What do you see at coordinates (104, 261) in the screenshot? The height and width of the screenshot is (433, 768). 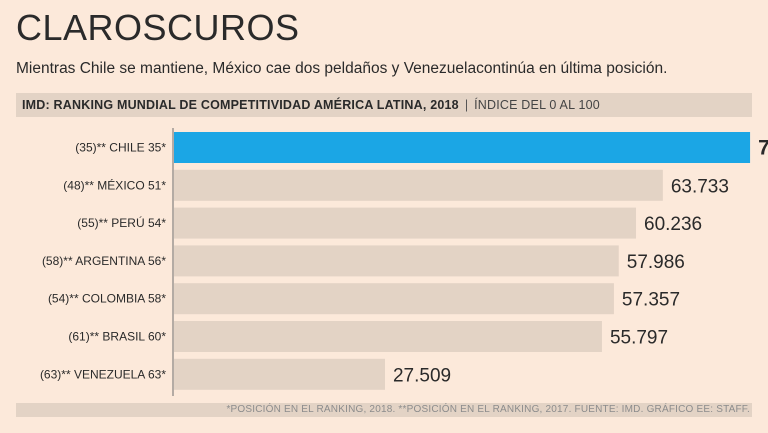 I see `category-label-3: (58)** ARGENTINA 56*` at bounding box center [104, 261].